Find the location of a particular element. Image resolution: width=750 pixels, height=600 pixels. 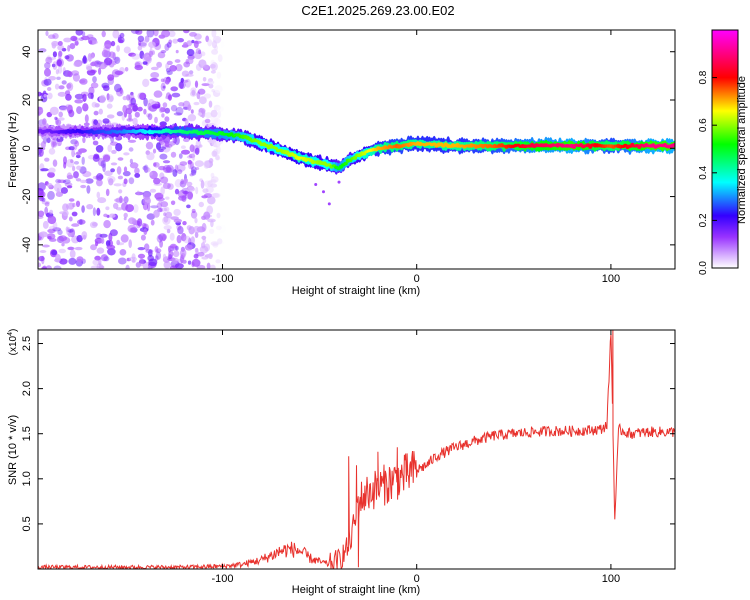

x-tick-label: 0 is located at coordinates (417, 579).